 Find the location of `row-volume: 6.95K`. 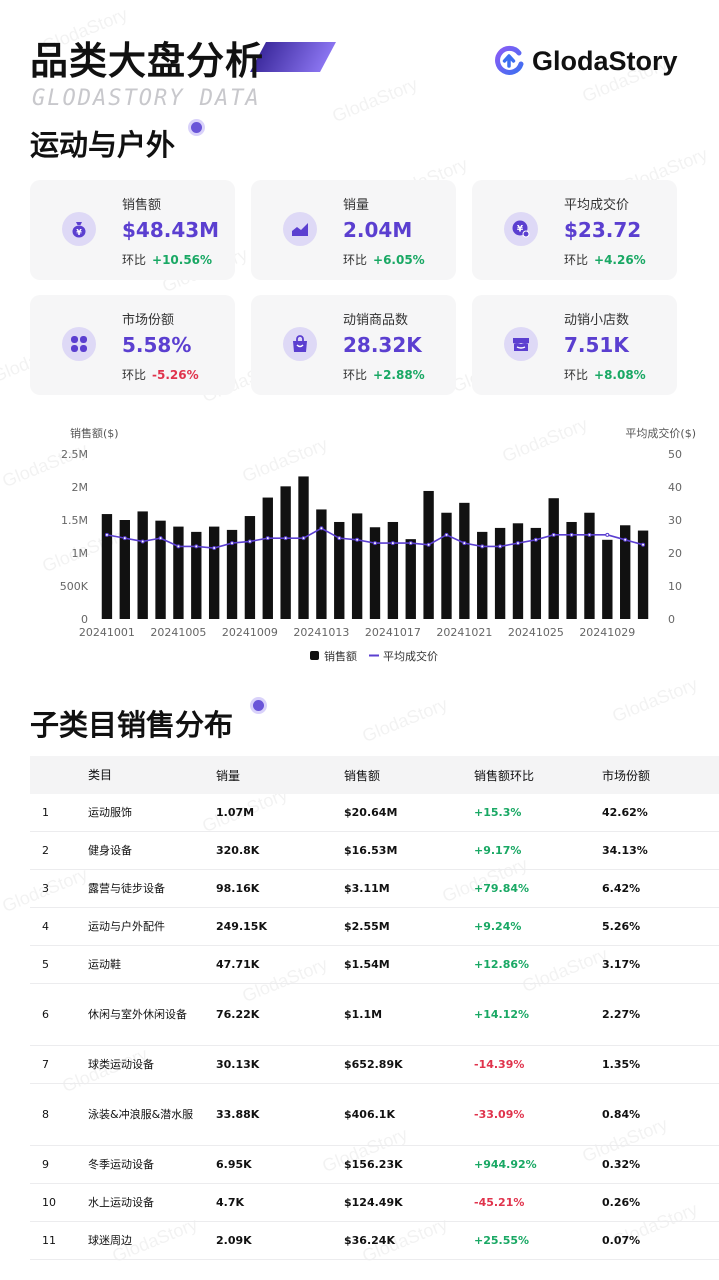

row-volume: 6.95K is located at coordinates (234, 1164).